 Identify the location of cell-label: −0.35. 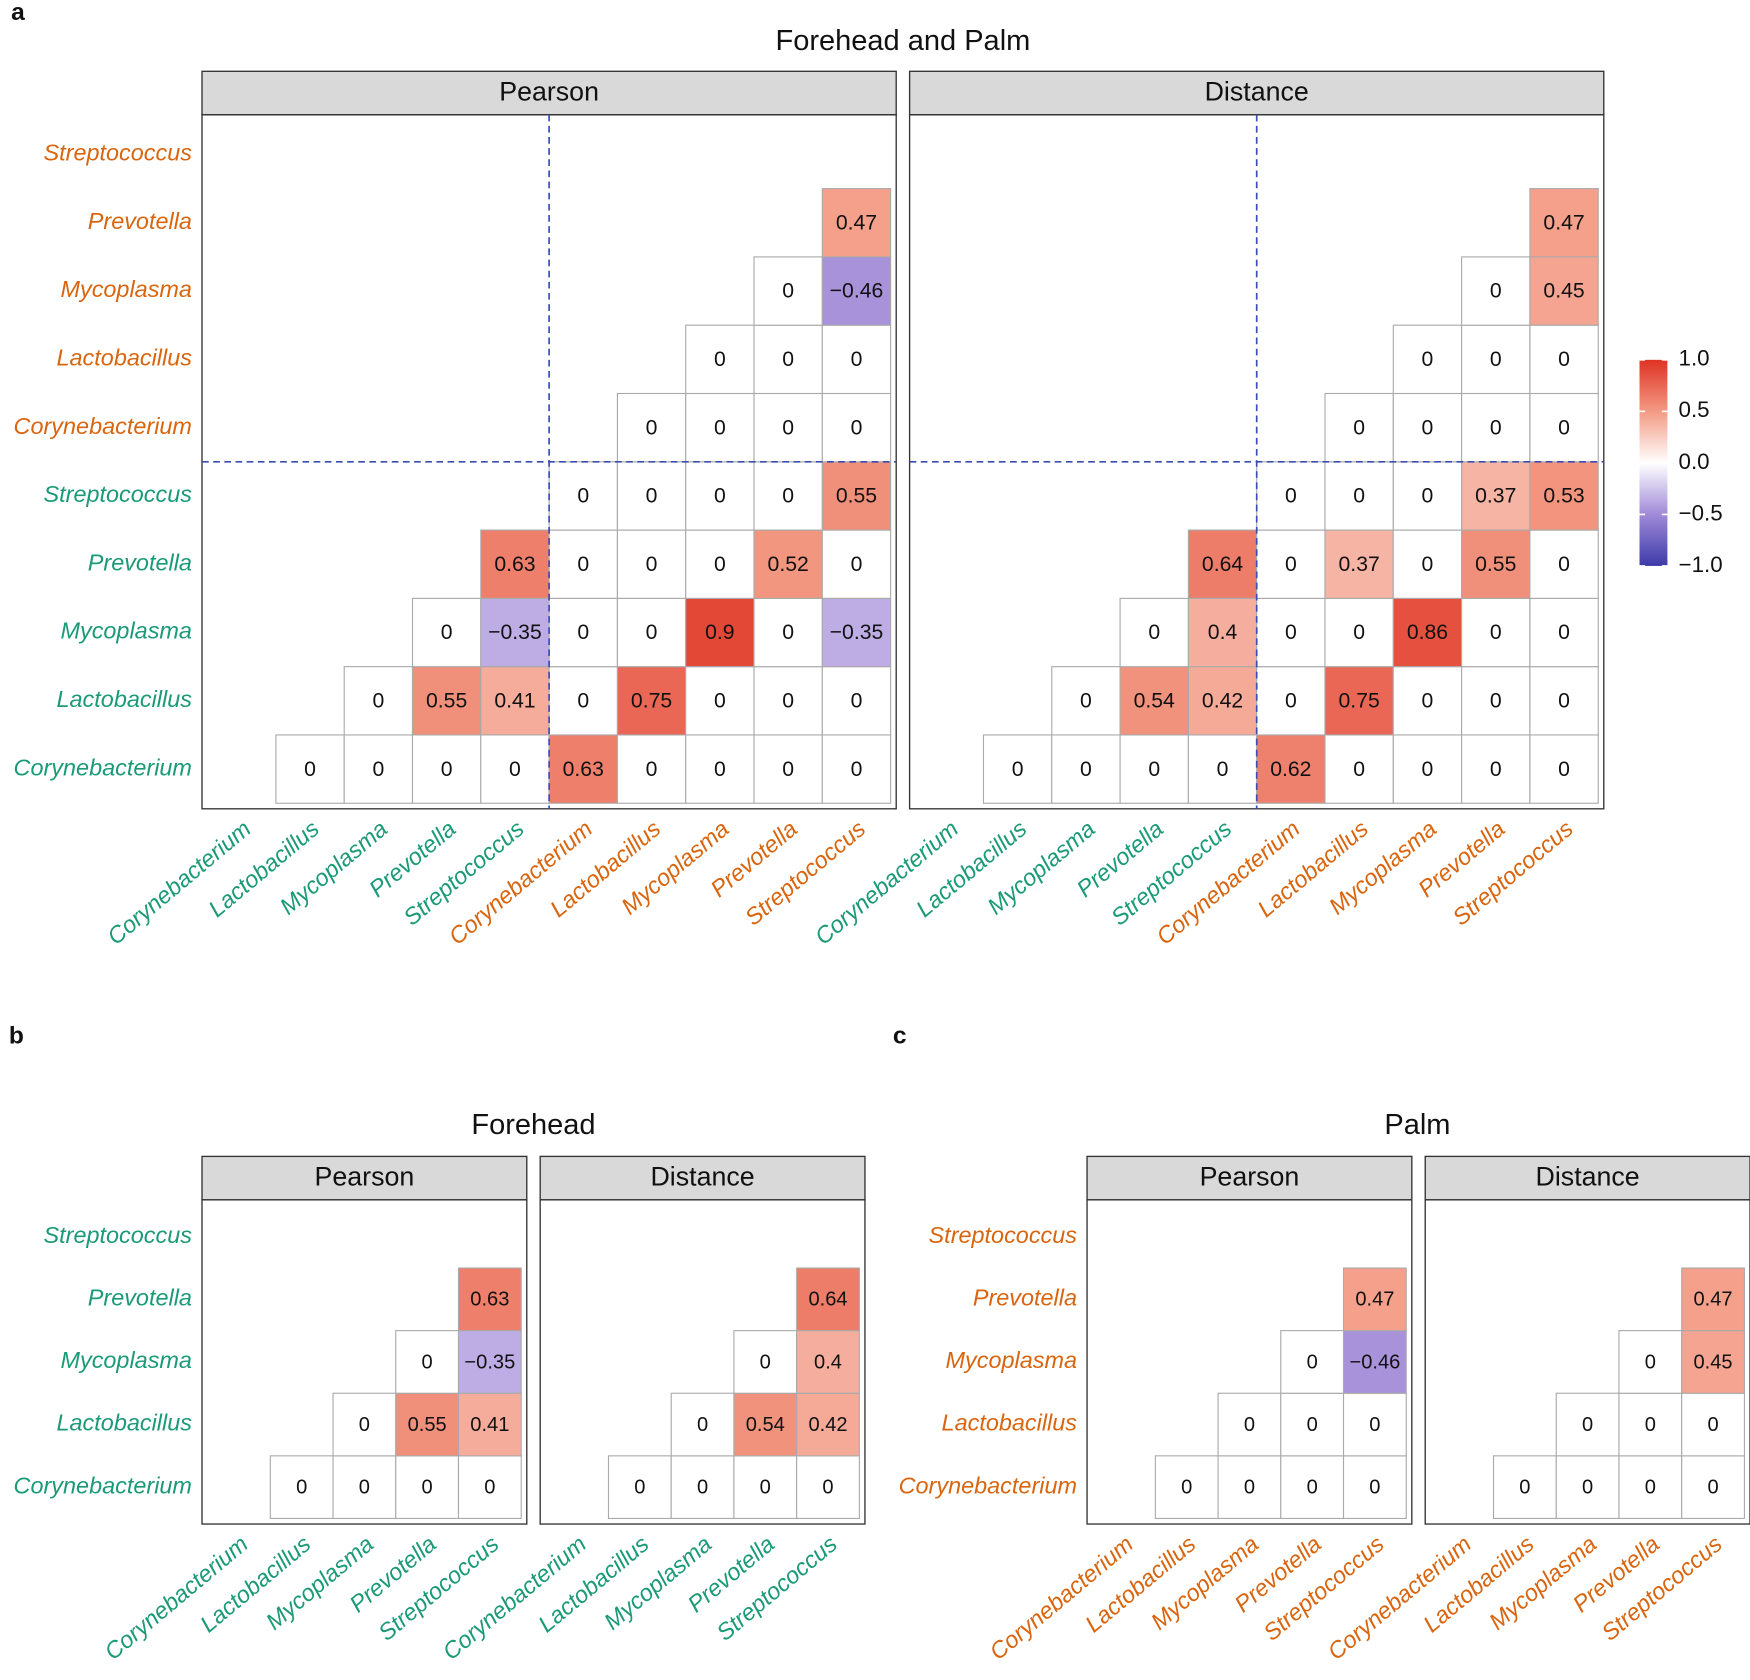
(489, 1362).